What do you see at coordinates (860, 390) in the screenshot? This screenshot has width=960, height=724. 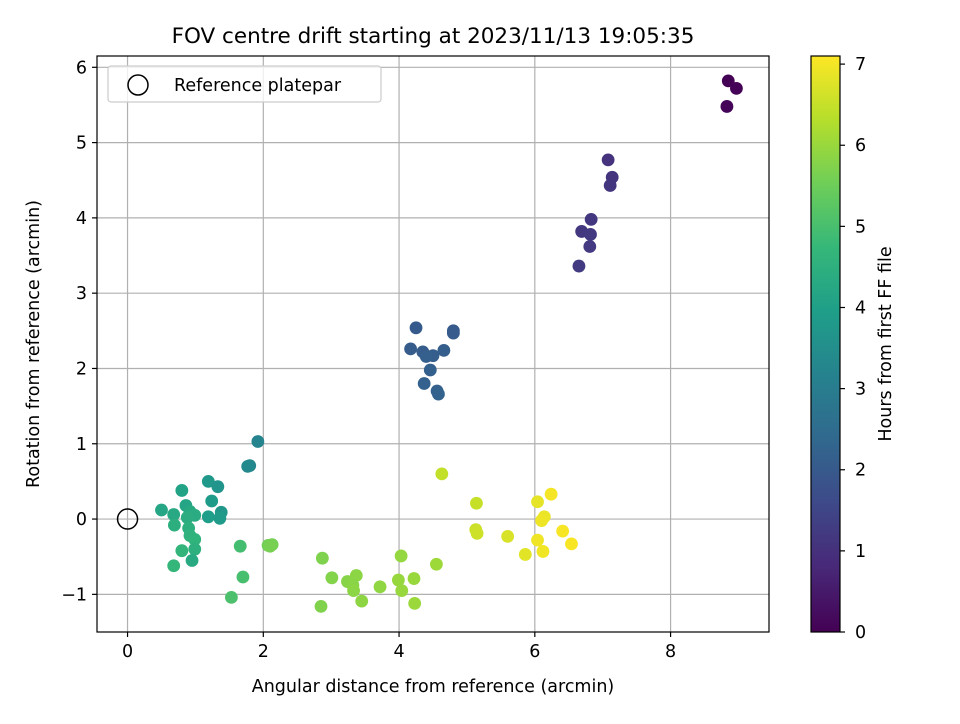 I see `colorbar-tick-label: 3` at bounding box center [860, 390].